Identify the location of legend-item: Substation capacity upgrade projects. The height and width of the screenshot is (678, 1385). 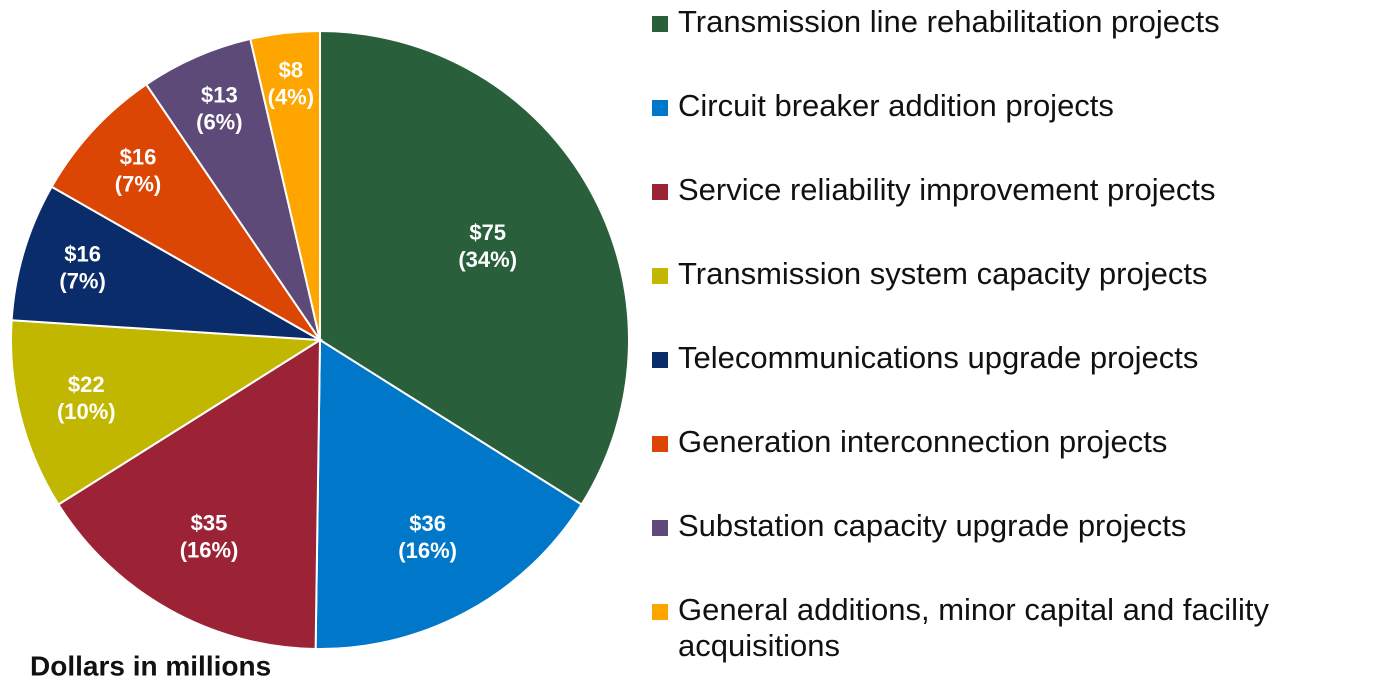
(1012, 550).